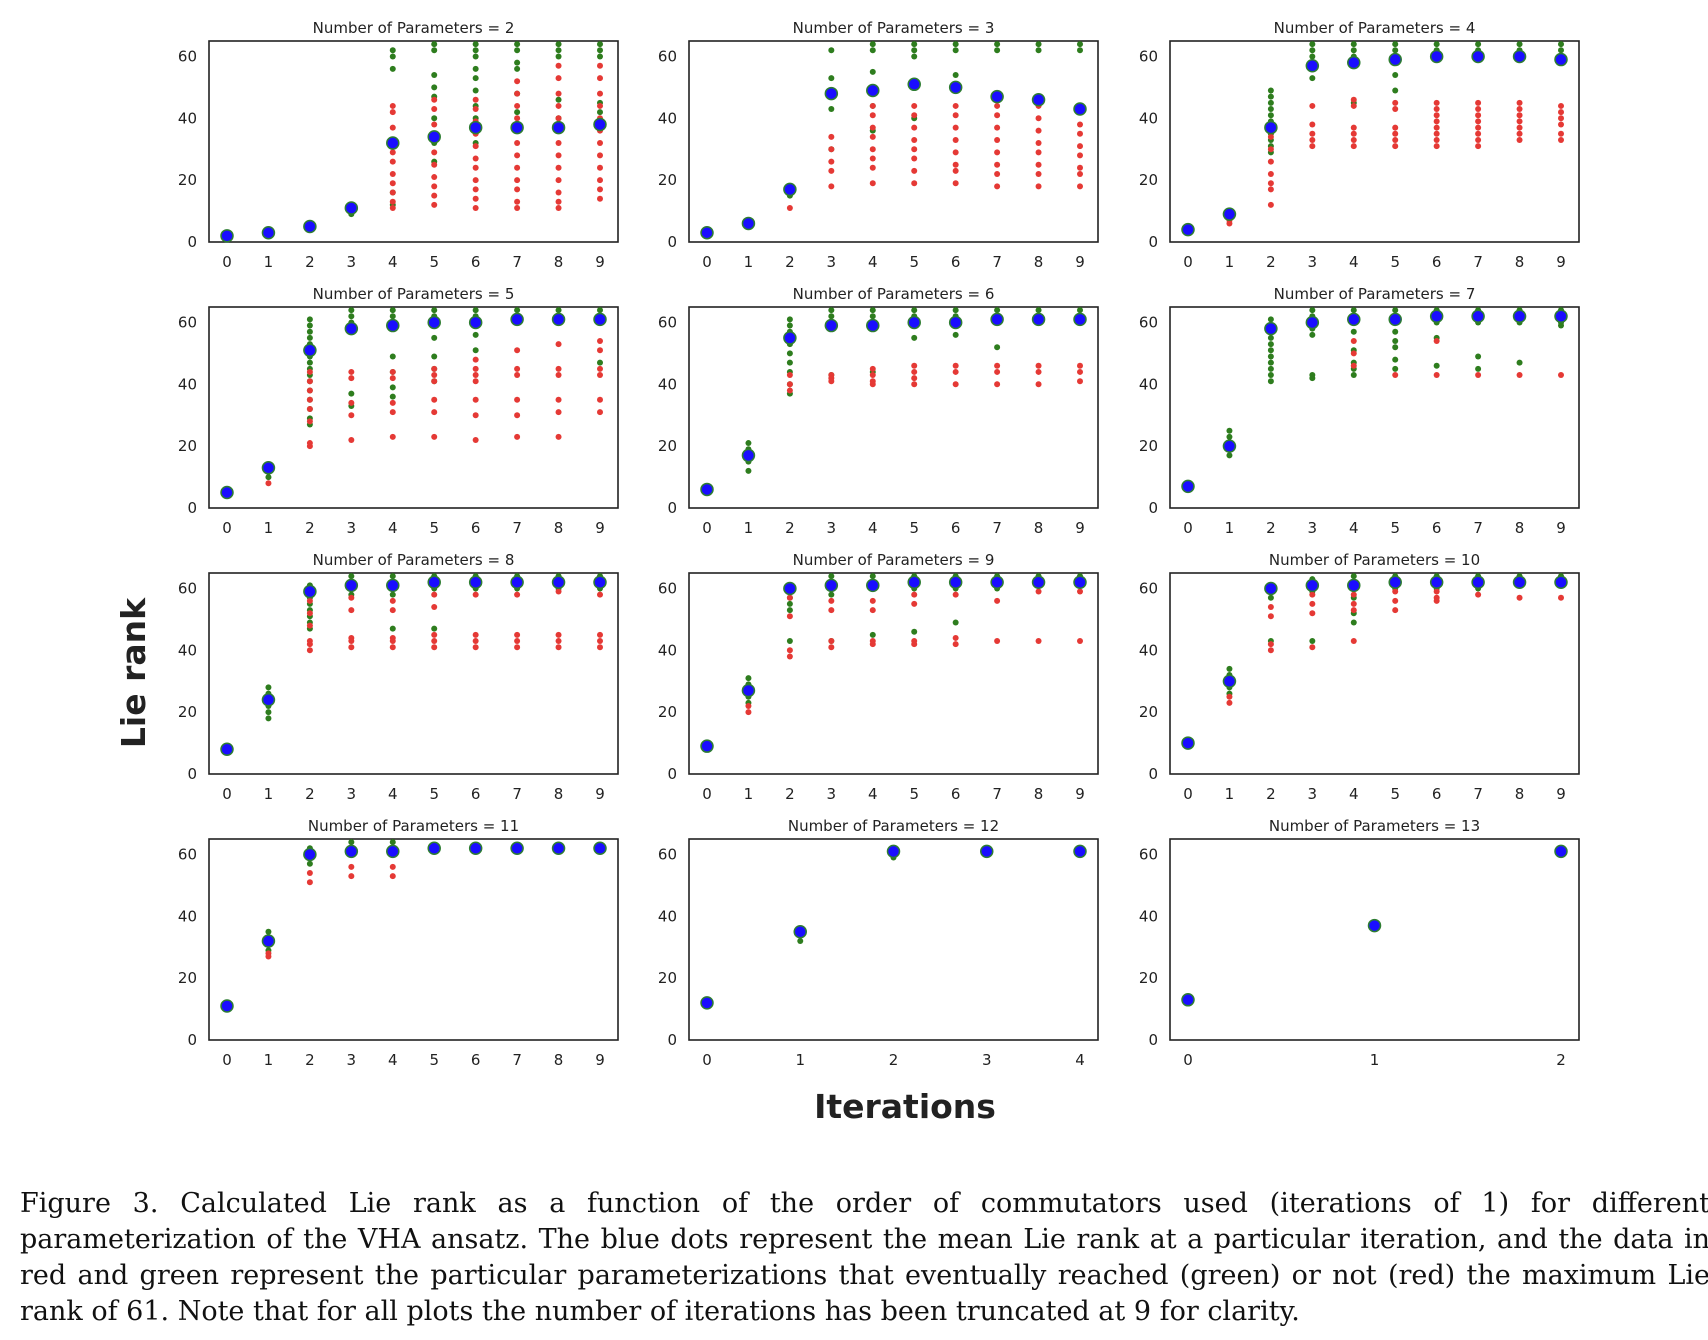 This screenshot has width=1708, height=1340. I want to click on x-tick-label: 1, so click(269, 1060).